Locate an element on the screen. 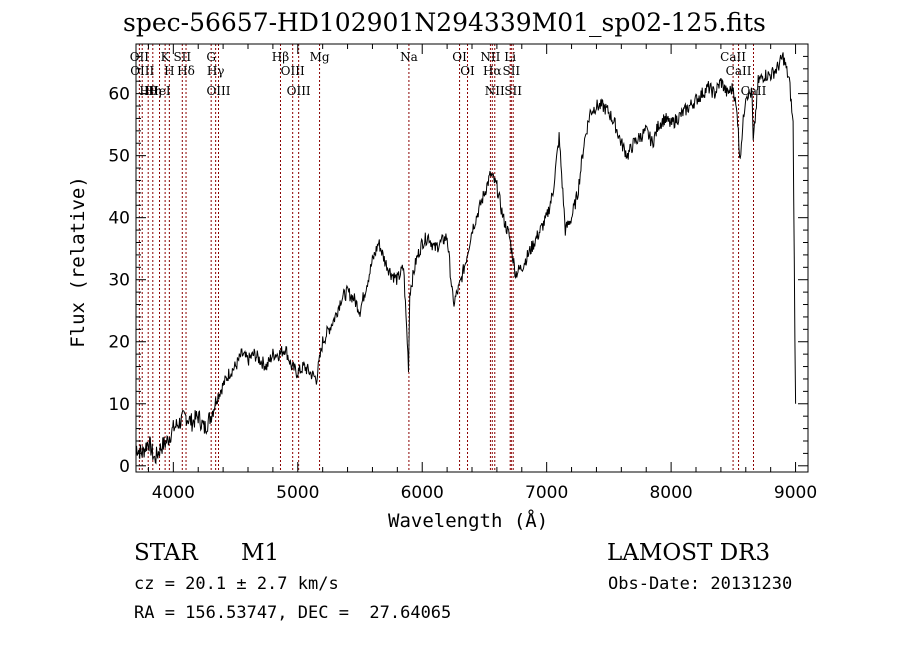 The width and height of the screenshot is (900, 649). y-tick-label: 10 is located at coordinates (119, 405).